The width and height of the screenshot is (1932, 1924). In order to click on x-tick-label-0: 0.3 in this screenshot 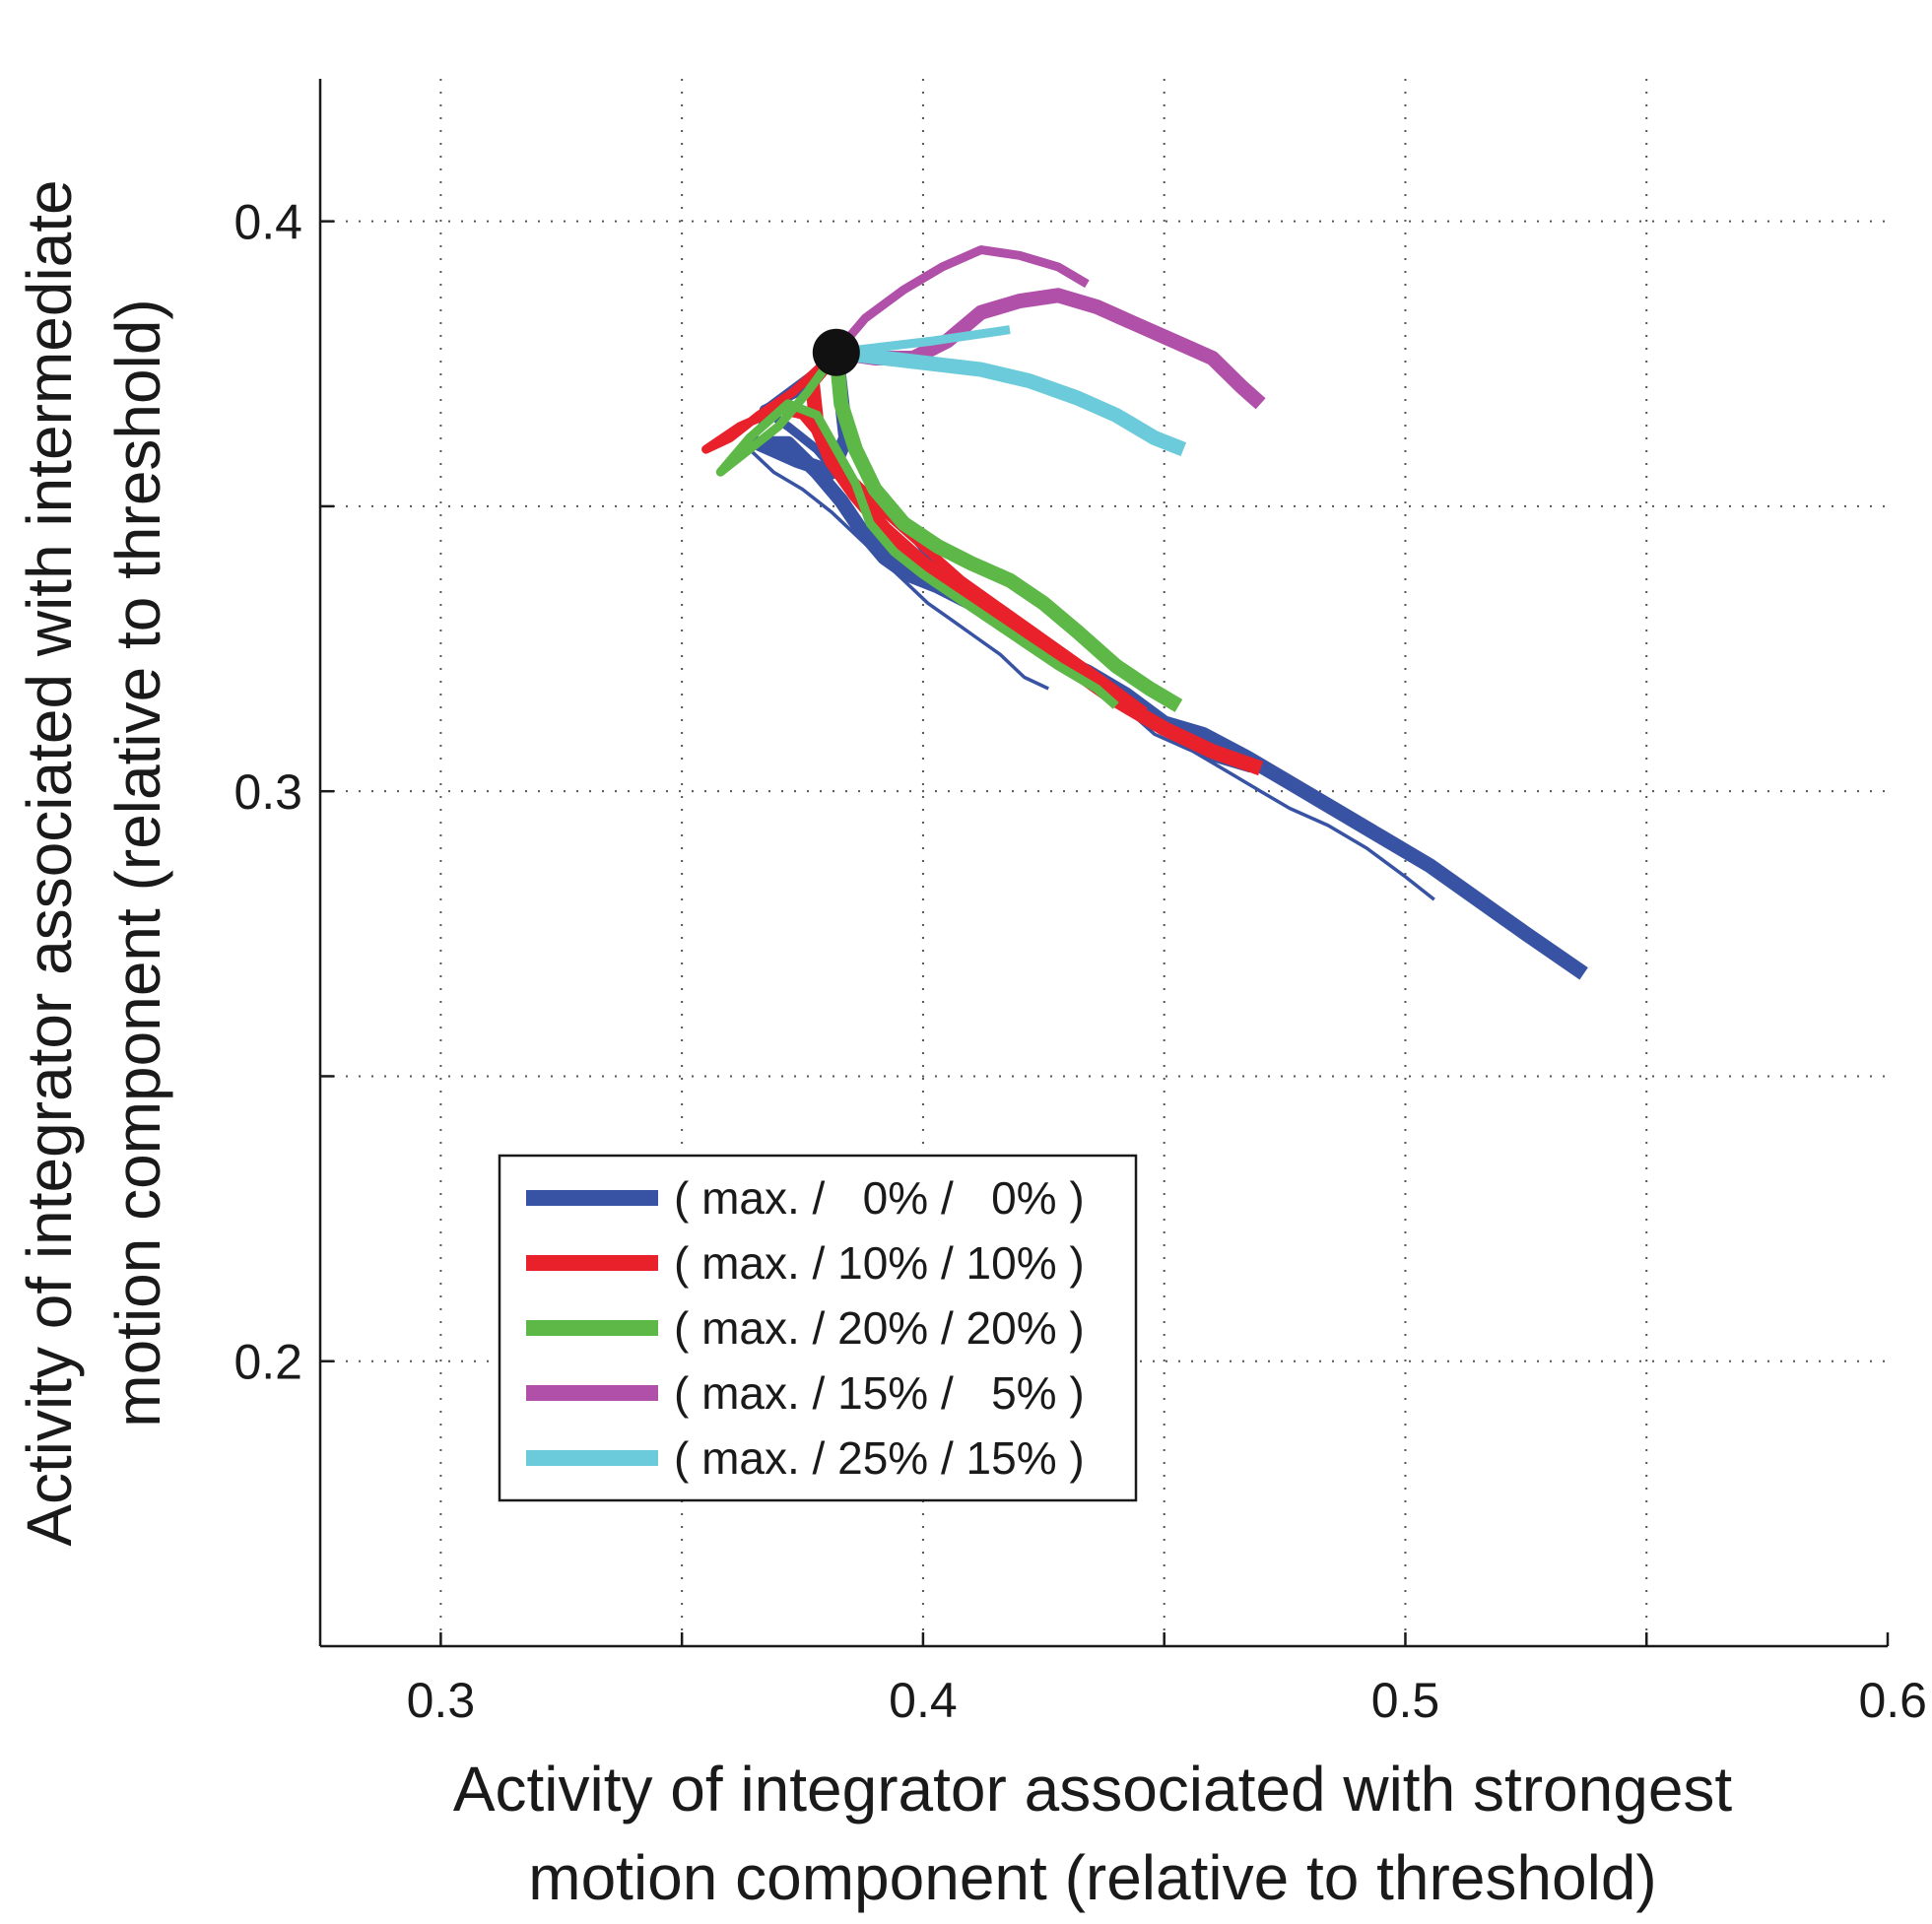, I will do `click(441, 1701)`.